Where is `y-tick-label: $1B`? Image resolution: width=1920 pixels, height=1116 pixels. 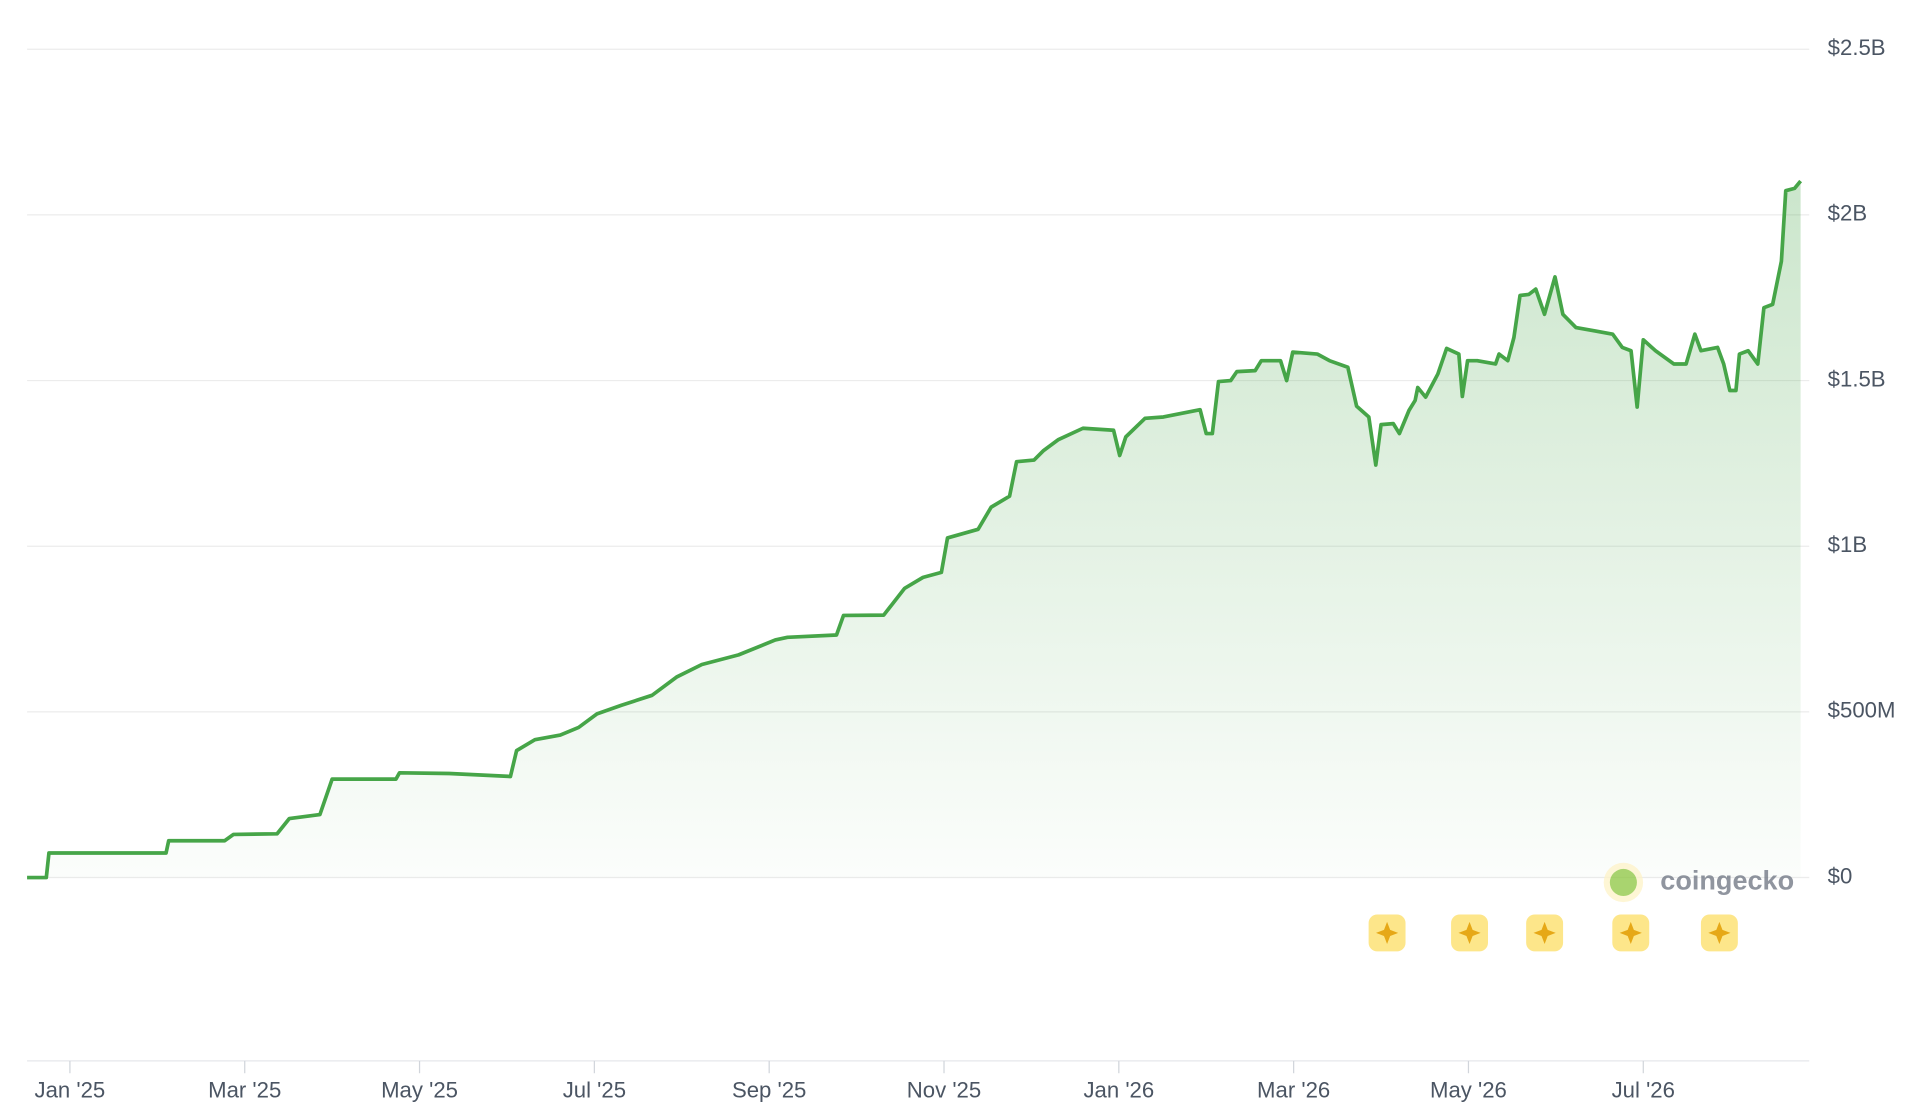 y-tick-label: $1B is located at coordinates (1847, 544).